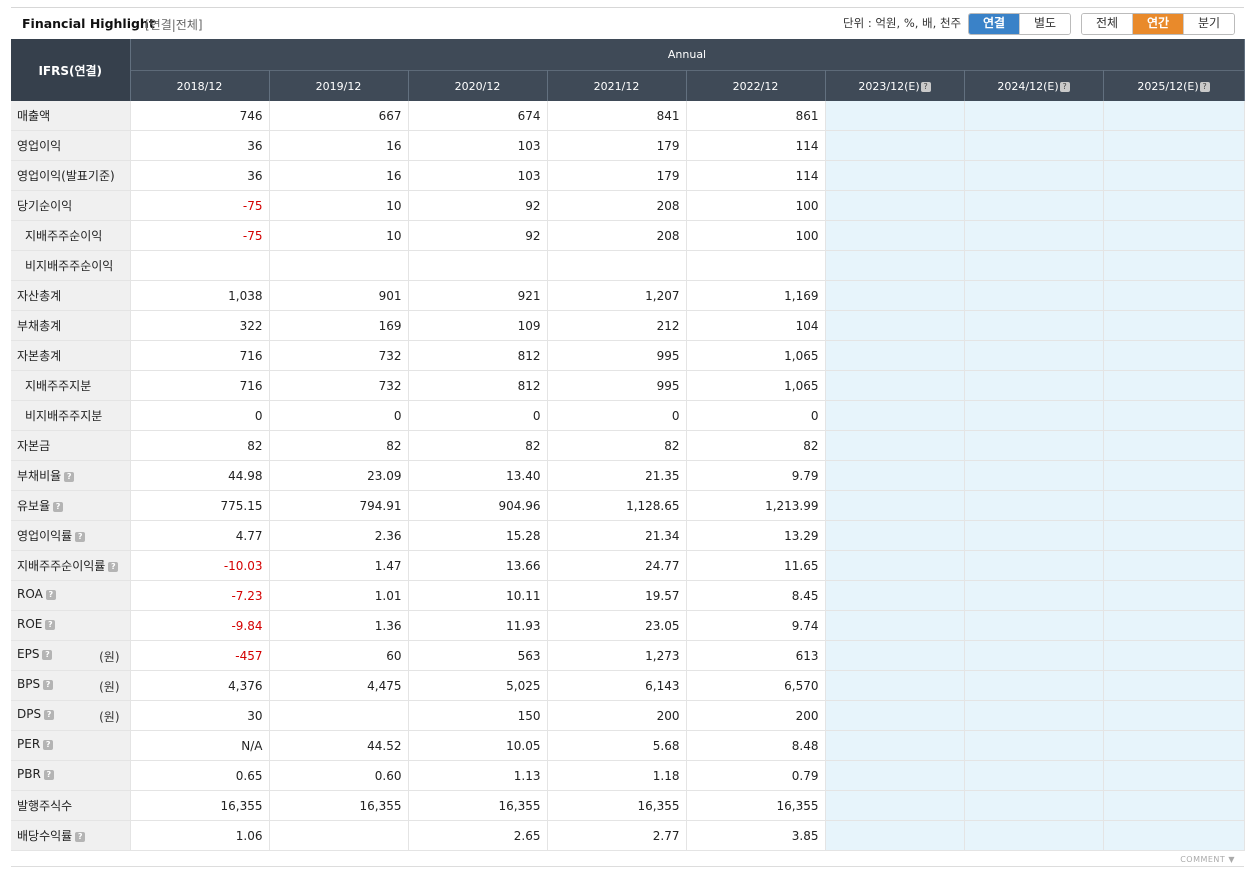  Describe the element at coordinates (34, 506) in the screenshot. I see `row-label: 유보율` at that location.